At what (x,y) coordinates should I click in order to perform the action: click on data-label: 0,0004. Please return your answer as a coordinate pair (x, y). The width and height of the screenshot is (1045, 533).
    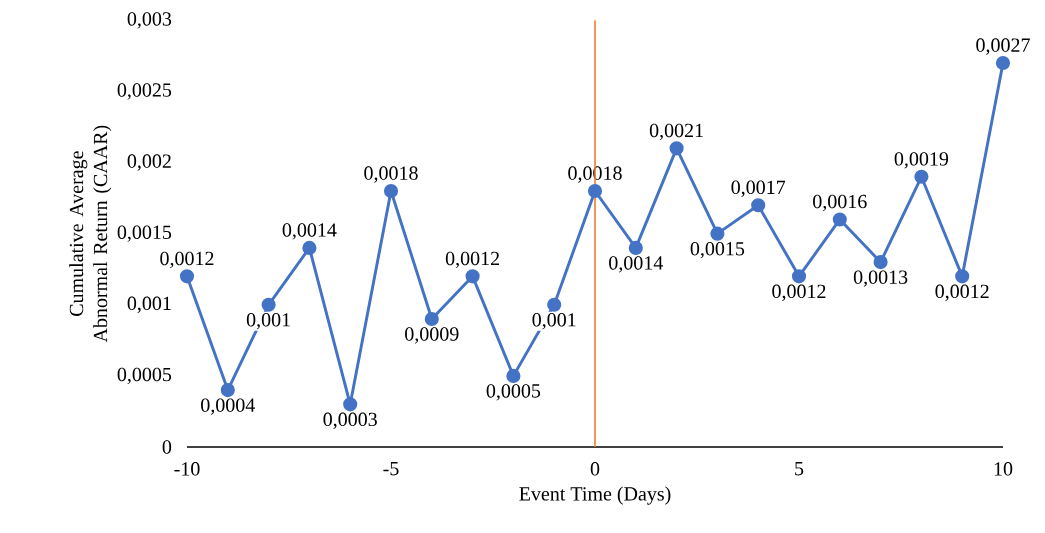
    Looking at the image, I should click on (228, 406).